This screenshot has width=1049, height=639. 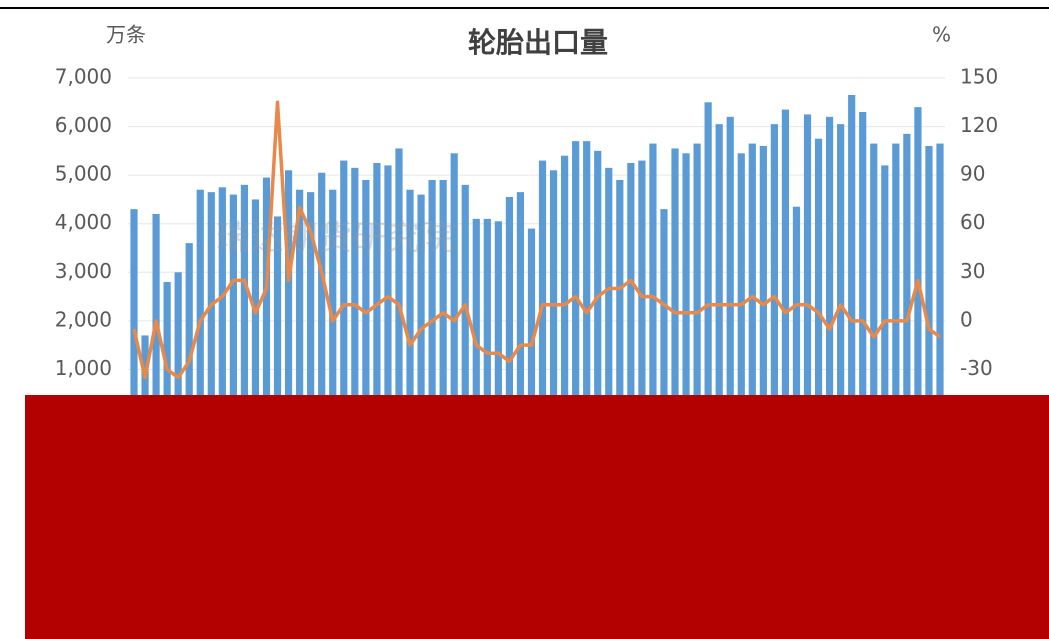 I want to click on y2-tick-label: 30, so click(x=972, y=271).